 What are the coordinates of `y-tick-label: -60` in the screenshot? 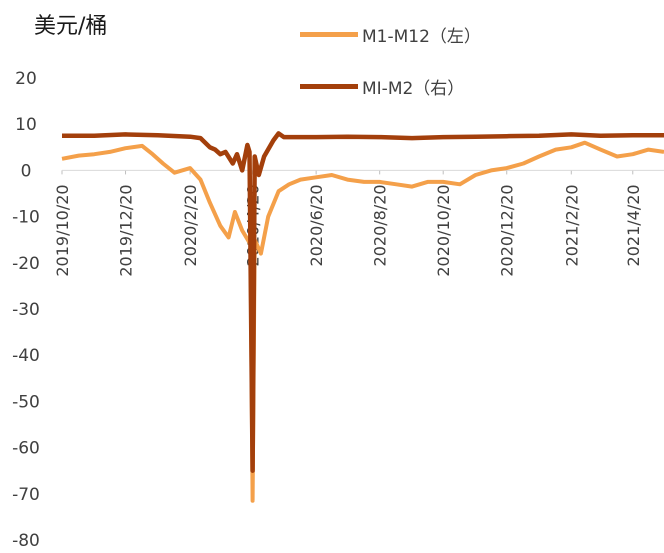 It's located at (26, 449).